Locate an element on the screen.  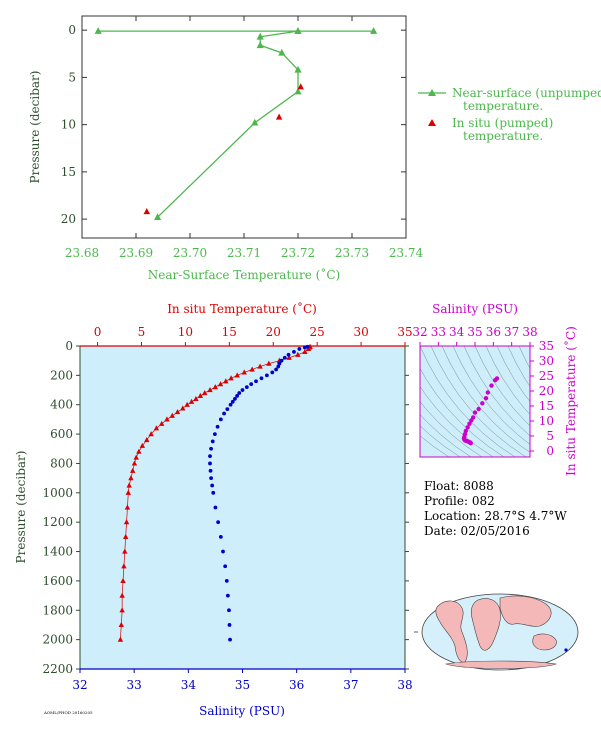
main-y-axis-label: Pressure (decibar) is located at coordinates (21, 507).